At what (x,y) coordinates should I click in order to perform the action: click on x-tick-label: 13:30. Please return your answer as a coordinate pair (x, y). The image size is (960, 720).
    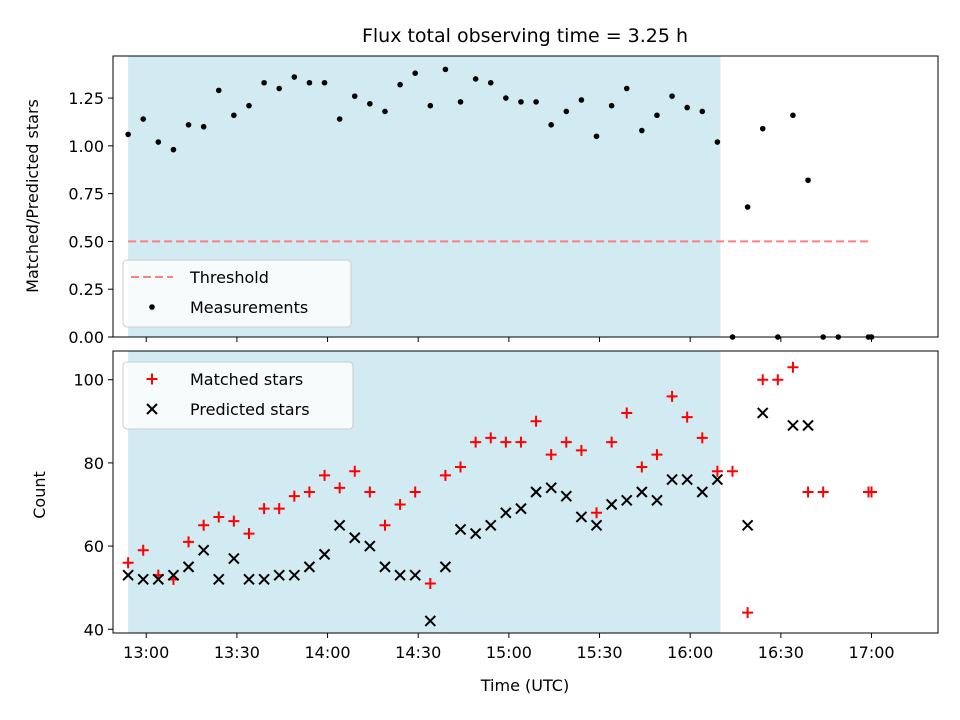
    Looking at the image, I should click on (237, 652).